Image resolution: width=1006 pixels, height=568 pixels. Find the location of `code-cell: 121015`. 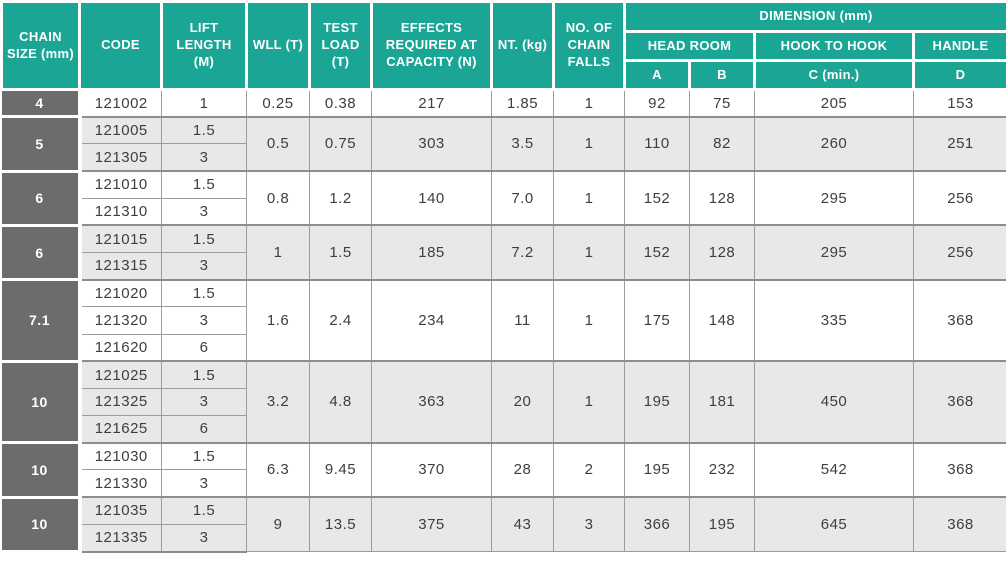

code-cell: 121015 is located at coordinates (120, 239).